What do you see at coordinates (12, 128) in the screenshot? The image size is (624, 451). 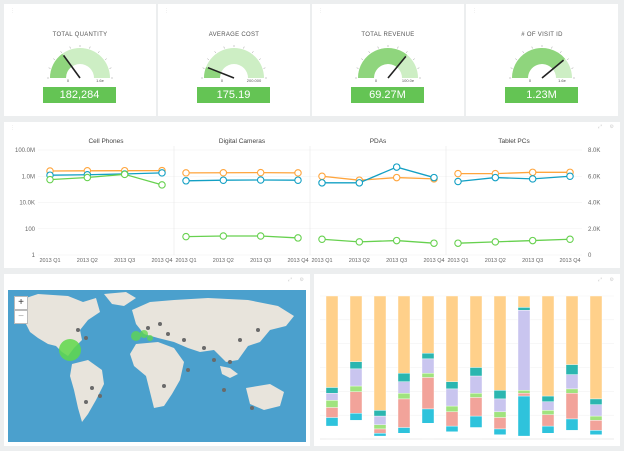 I see `drag-handle-icon: ⋮` at bounding box center [12, 128].